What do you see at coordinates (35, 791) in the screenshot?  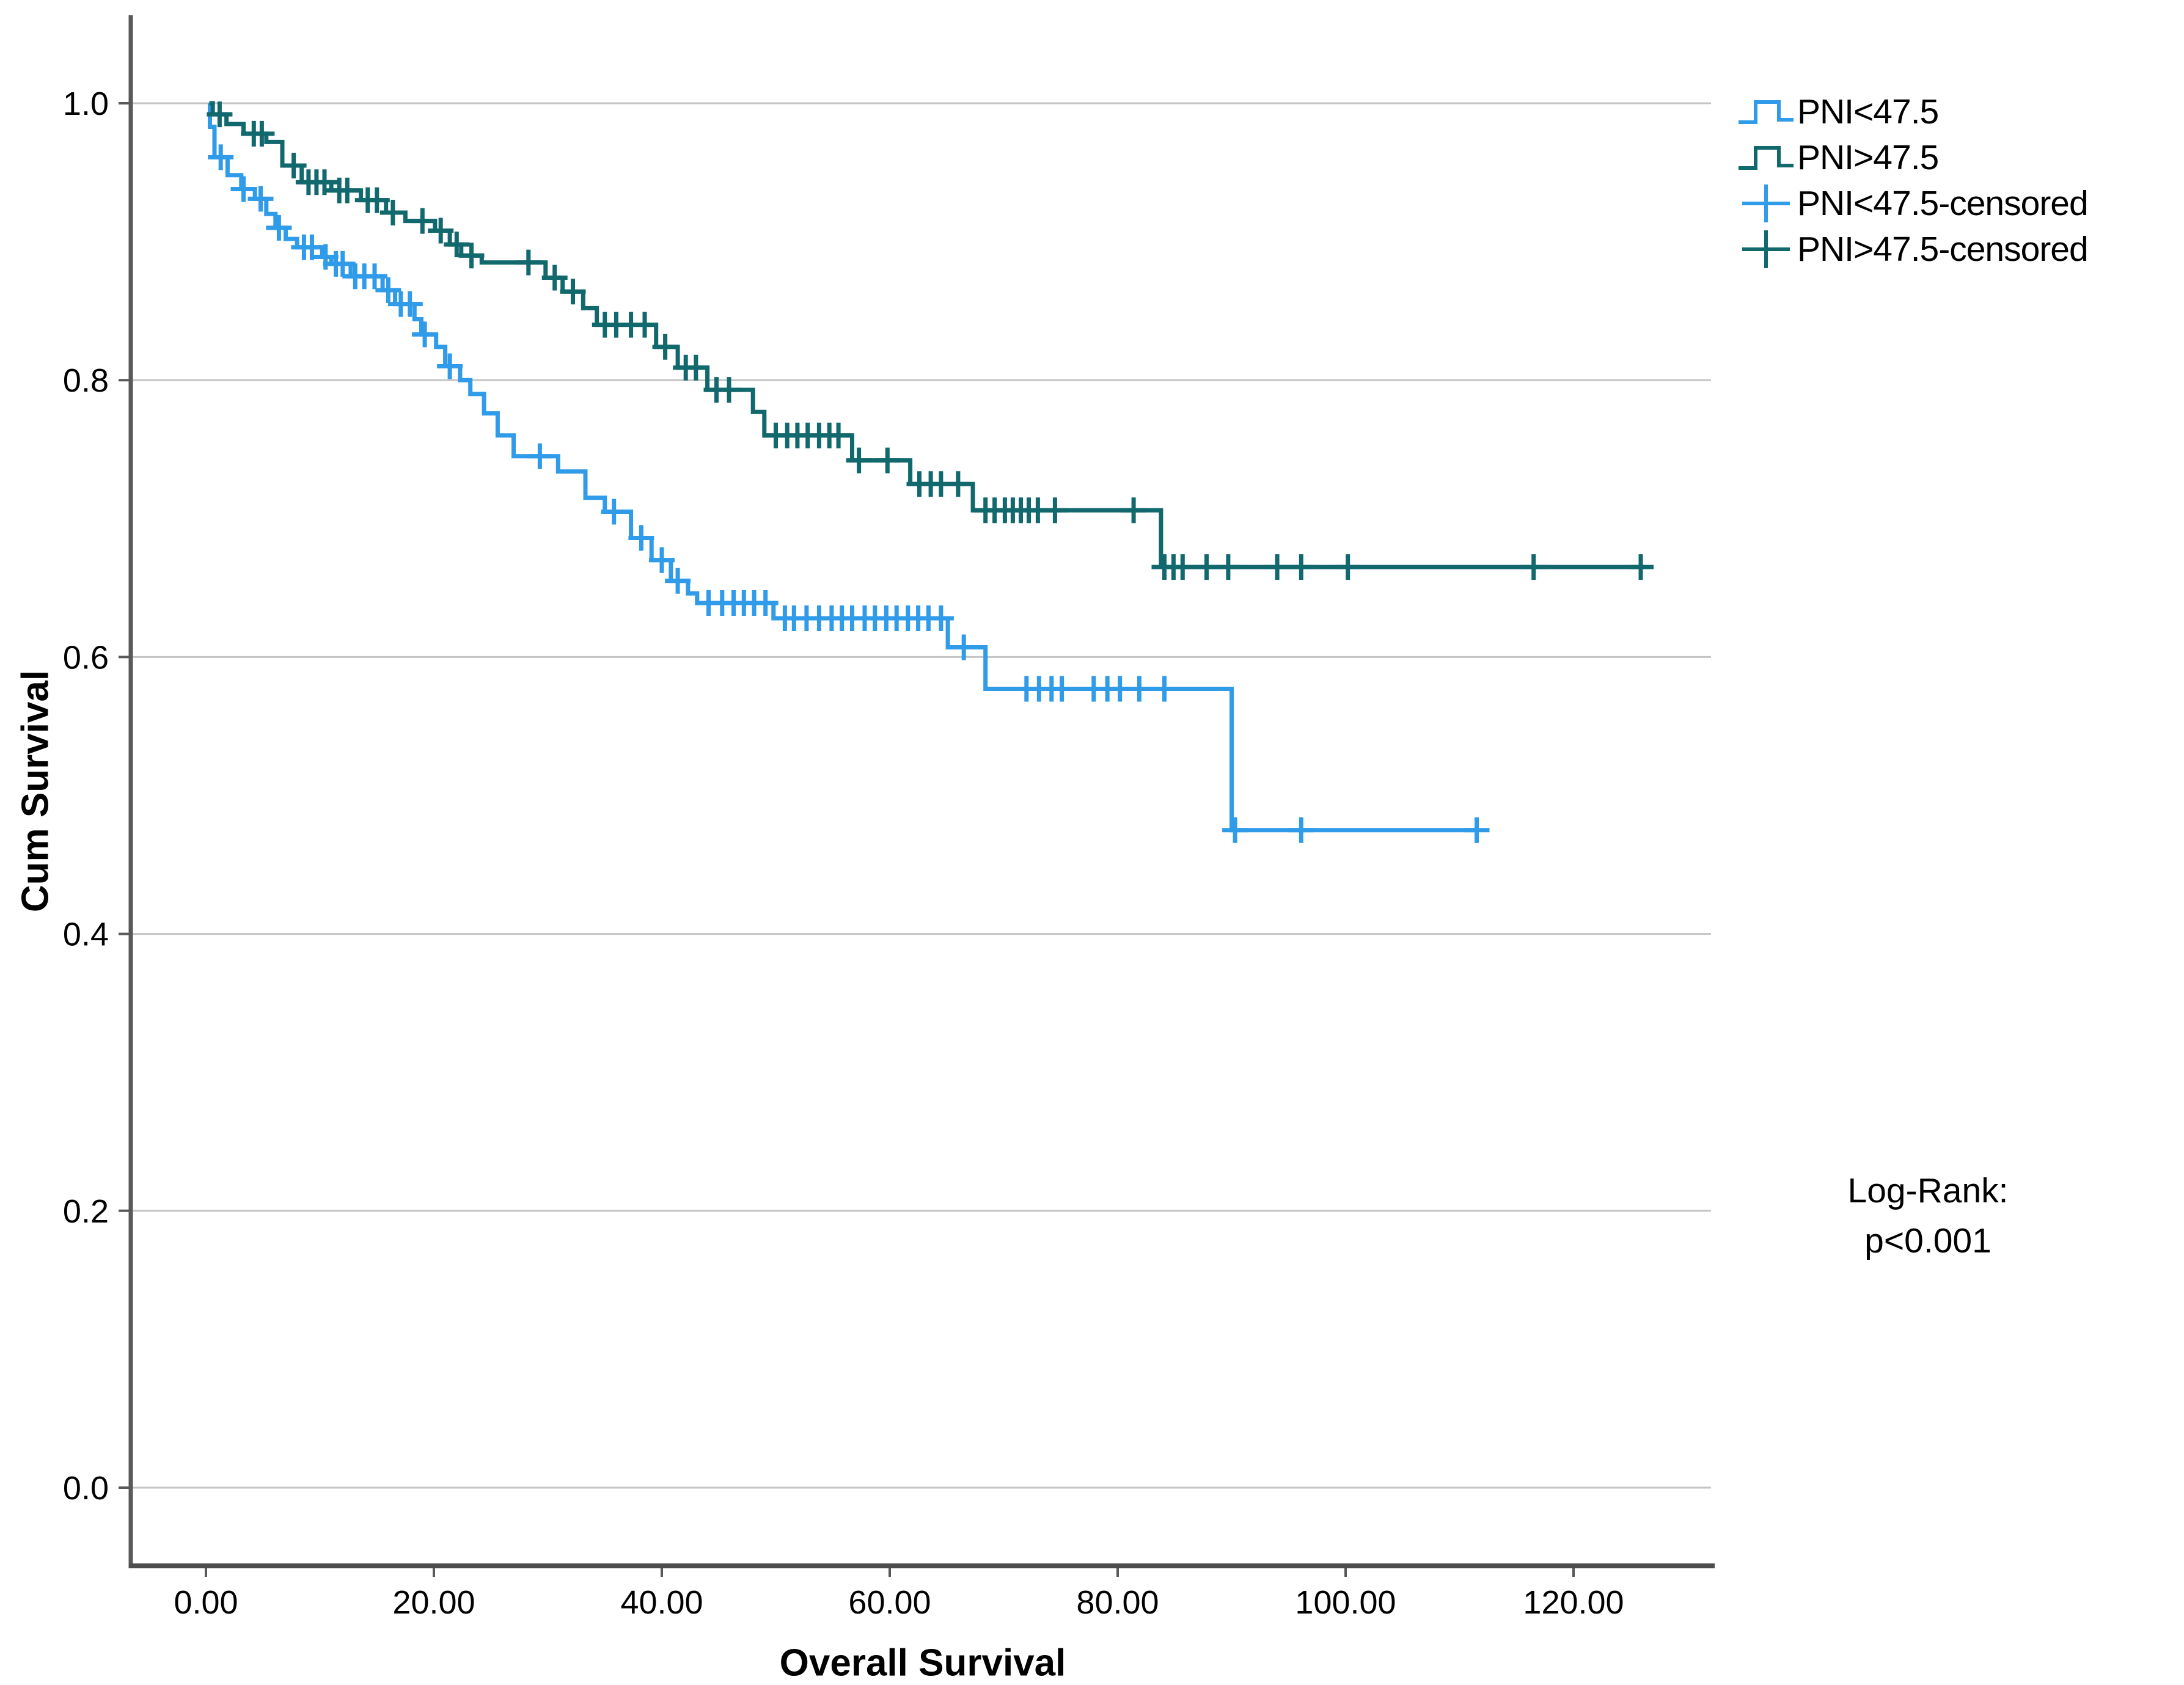 I see `y-axis-title: Cum Survival` at bounding box center [35, 791].